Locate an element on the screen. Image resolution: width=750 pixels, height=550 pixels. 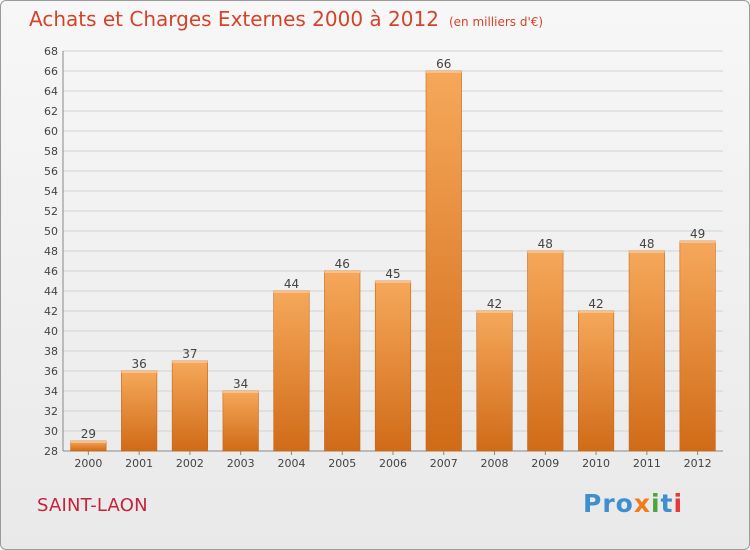
y-tick-label: 28 is located at coordinates (51, 451).